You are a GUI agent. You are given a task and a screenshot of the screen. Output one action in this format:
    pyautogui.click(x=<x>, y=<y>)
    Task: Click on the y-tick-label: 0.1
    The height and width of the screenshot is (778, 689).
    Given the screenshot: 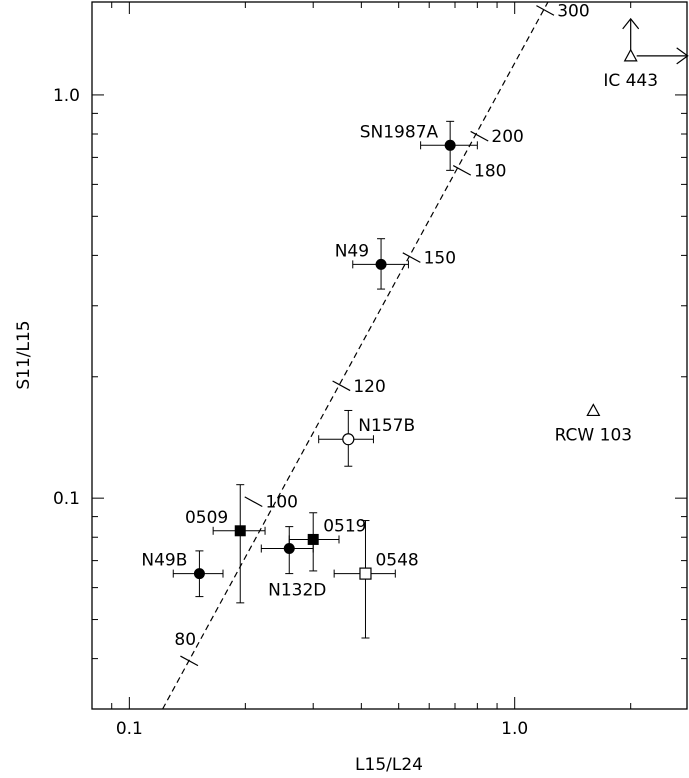 What is the action you would take?
    pyautogui.click(x=66, y=499)
    